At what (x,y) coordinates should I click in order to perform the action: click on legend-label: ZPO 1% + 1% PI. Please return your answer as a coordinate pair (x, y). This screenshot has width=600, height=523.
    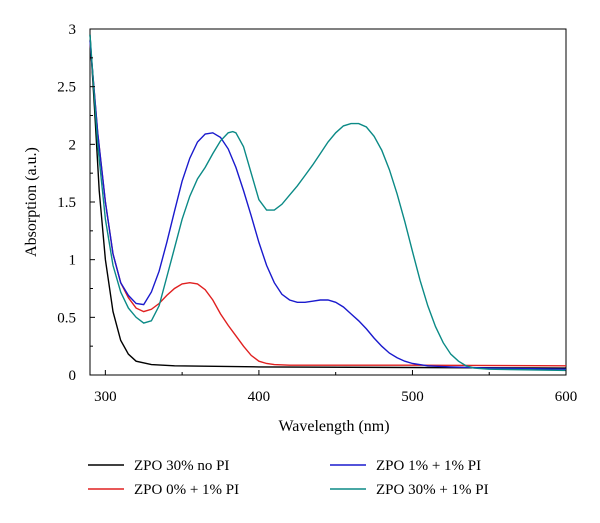
    Looking at the image, I should click on (428, 466).